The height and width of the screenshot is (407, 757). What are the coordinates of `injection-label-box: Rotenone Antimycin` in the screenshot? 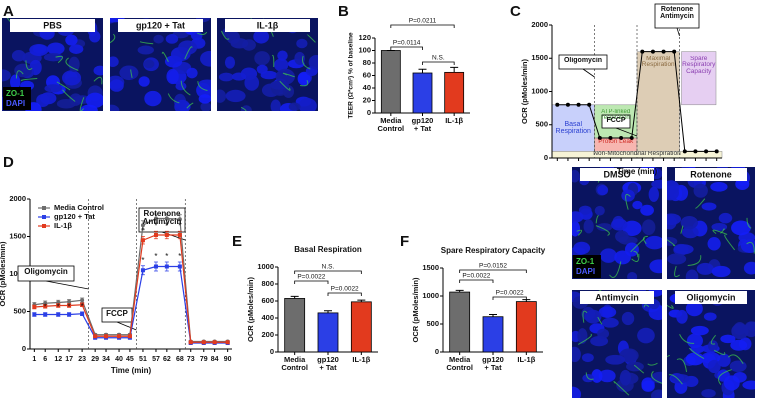 It's located at (162, 218).